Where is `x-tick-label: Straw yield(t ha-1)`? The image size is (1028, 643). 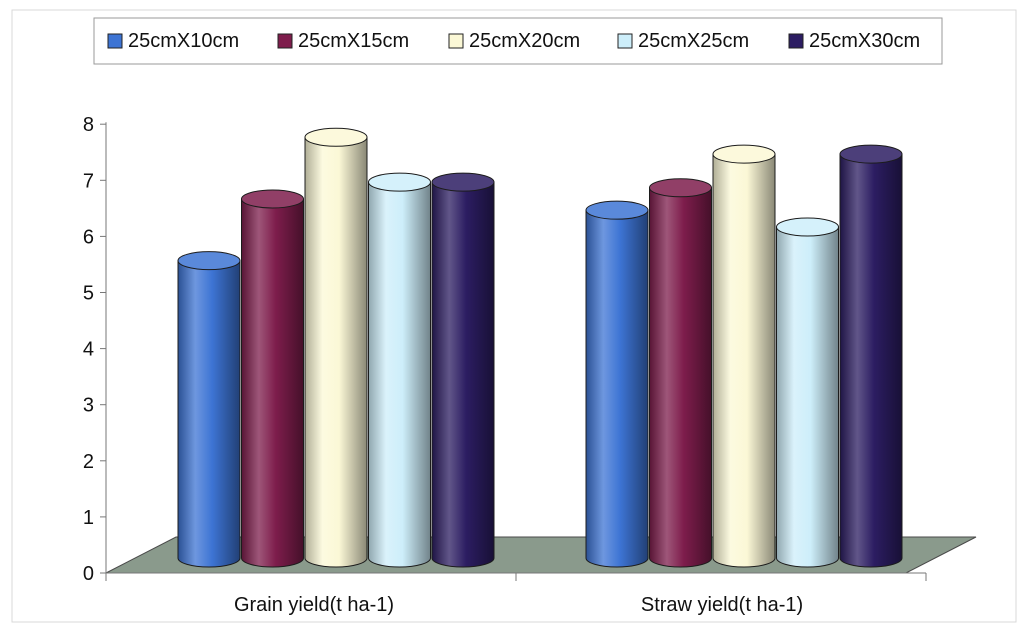 x-tick-label: Straw yield(t ha-1) is located at coordinates (722, 605).